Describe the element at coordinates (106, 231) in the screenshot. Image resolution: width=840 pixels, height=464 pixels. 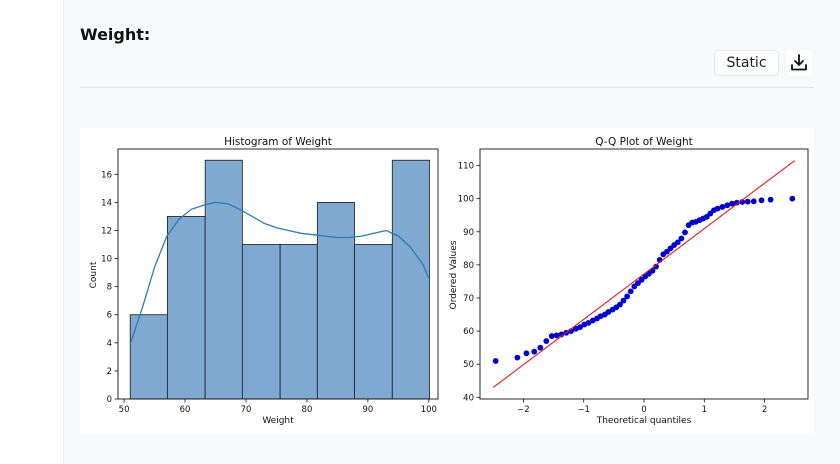
I see `y-tick-label: 12` at that location.